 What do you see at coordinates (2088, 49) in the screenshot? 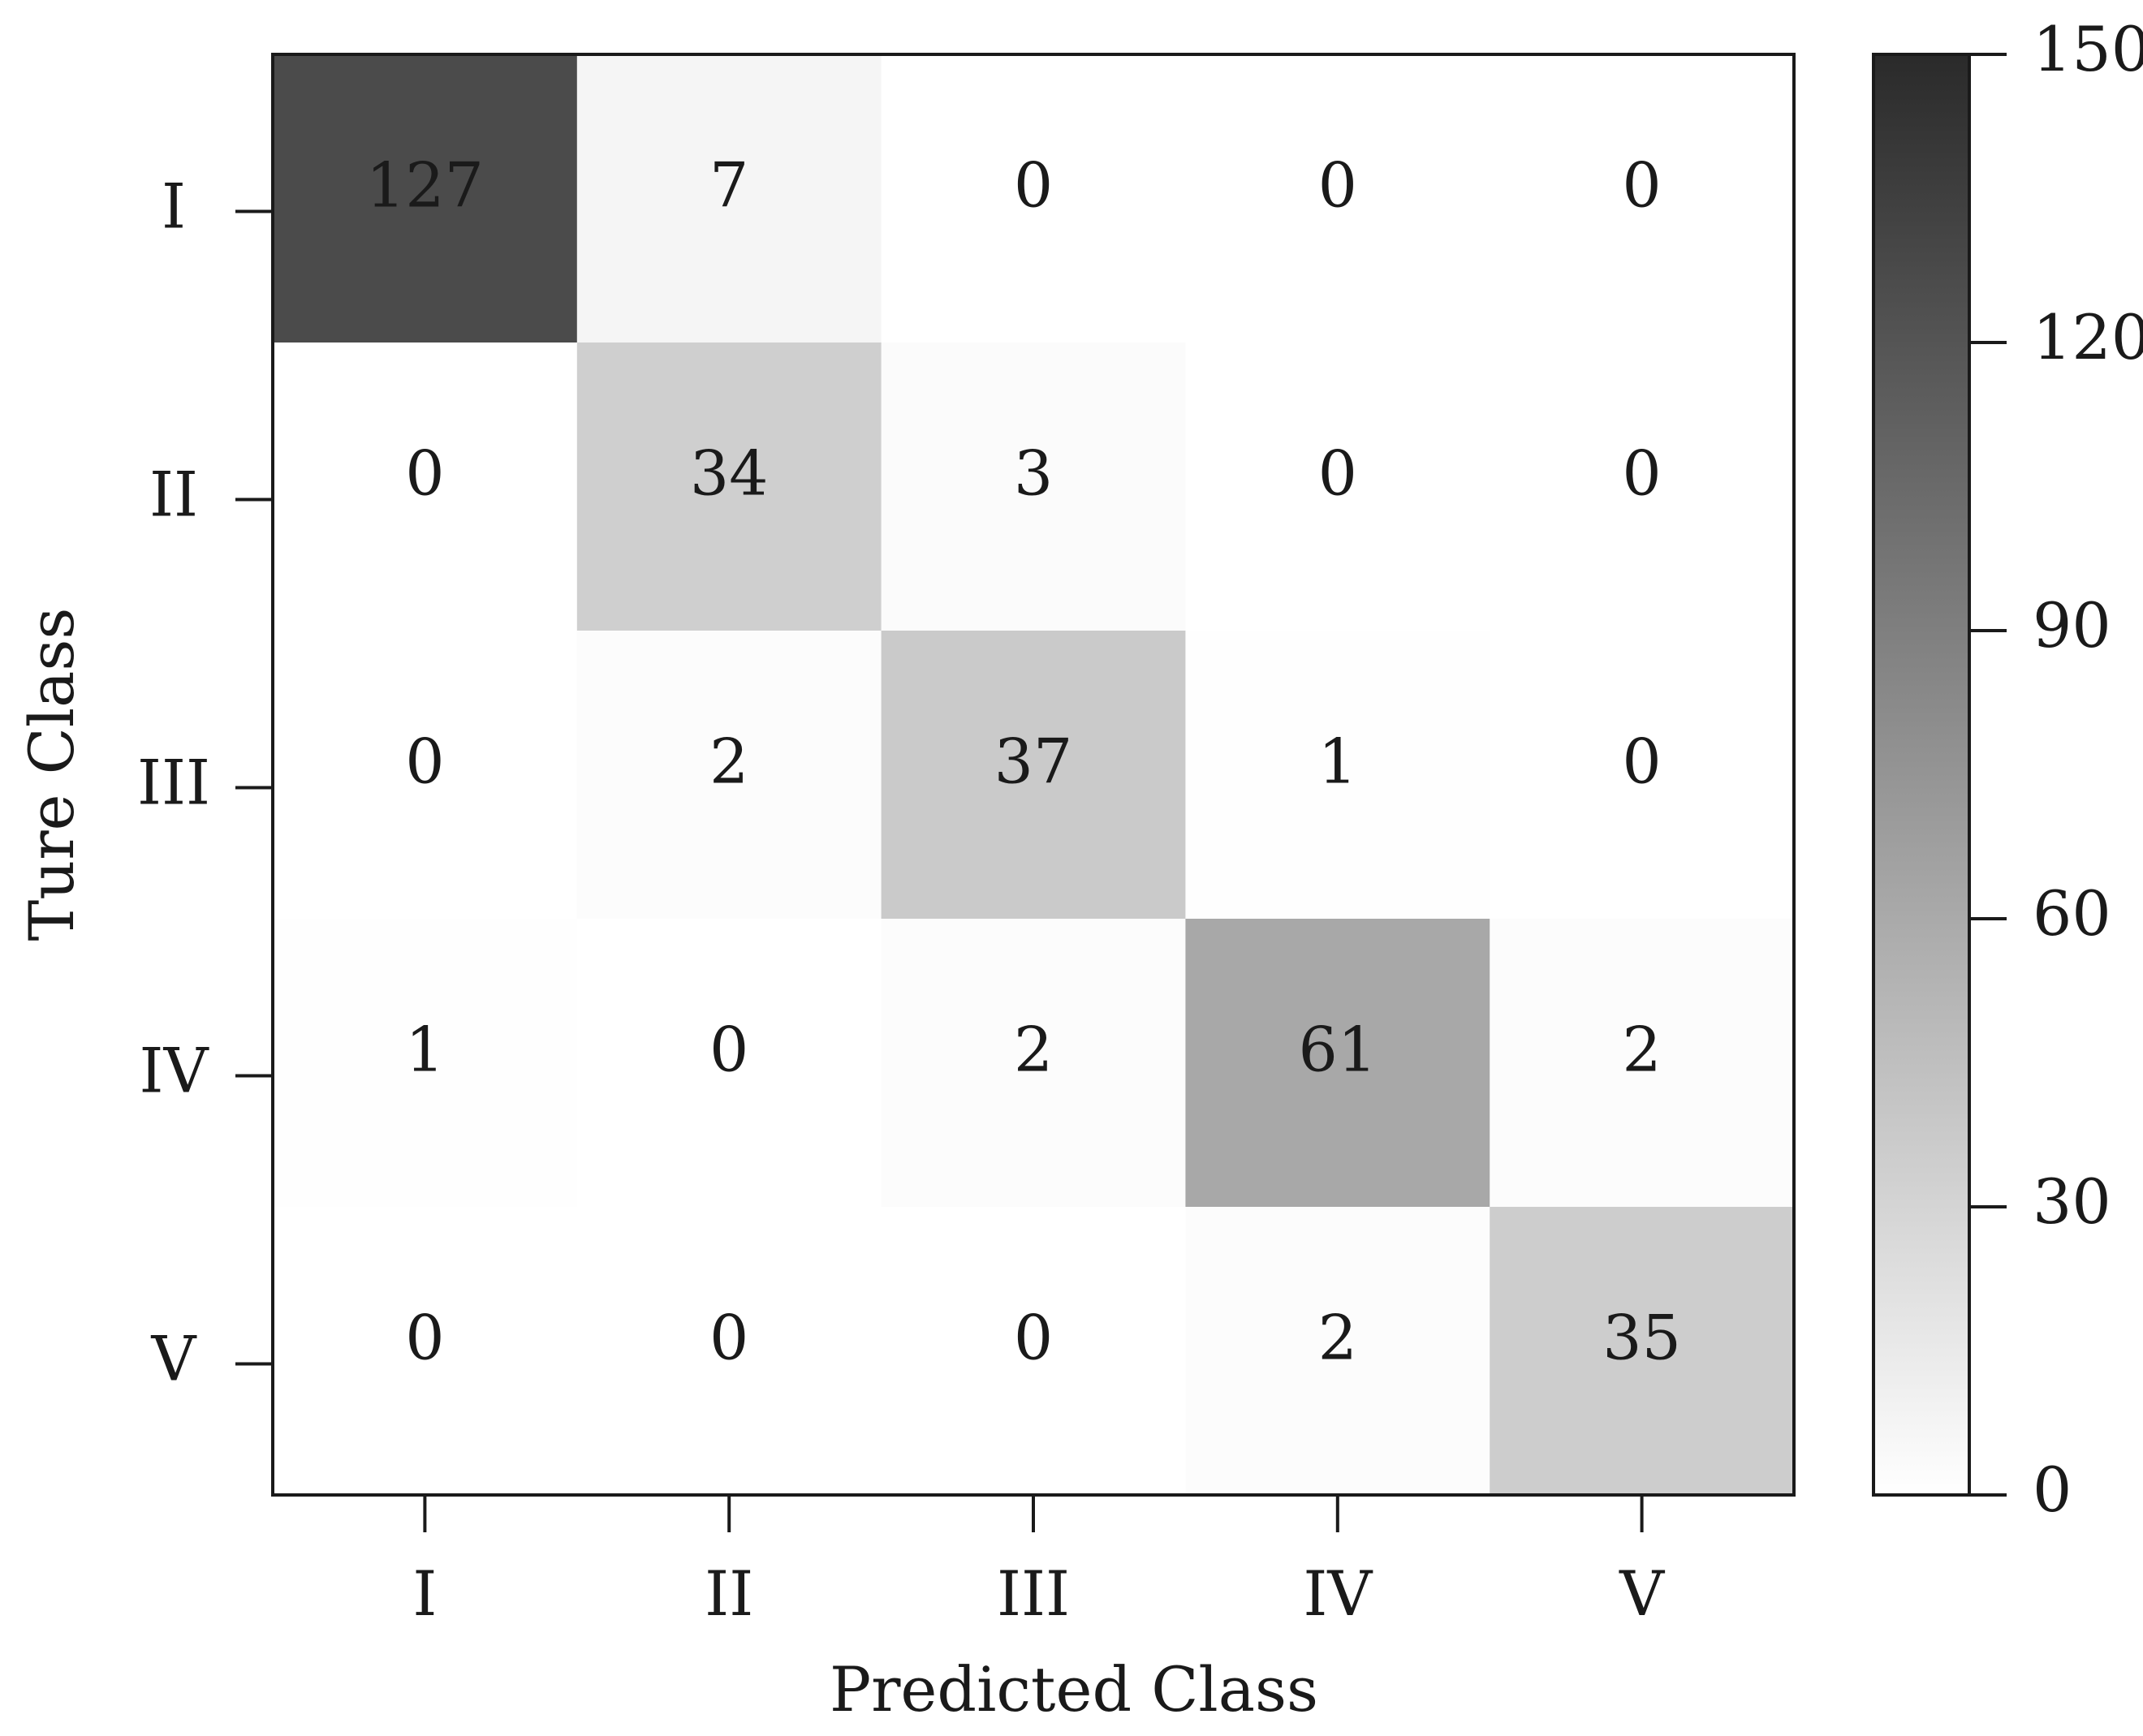
I see `colorbar-tick-label: 150` at bounding box center [2088, 49].